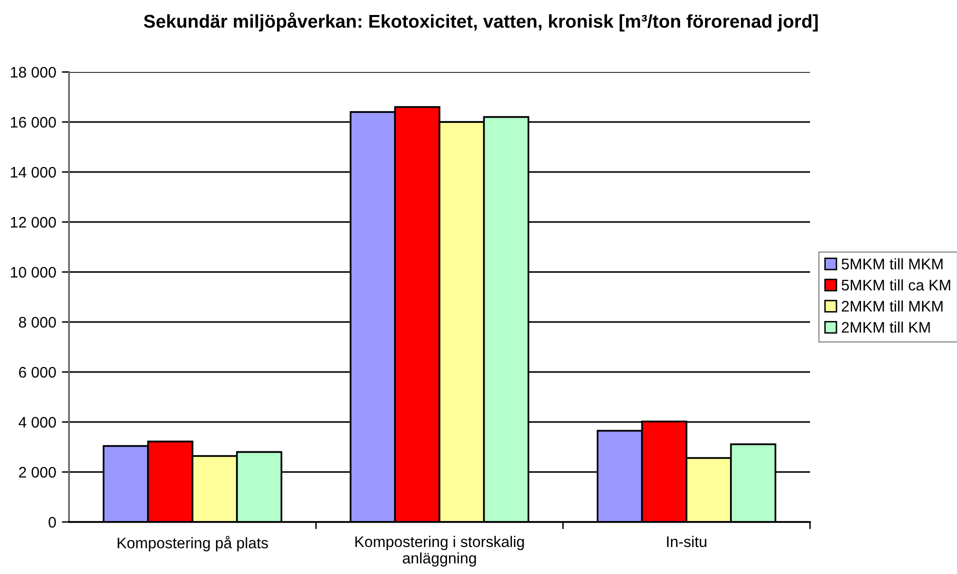 The width and height of the screenshot is (957, 574). I want to click on chart-title: Sekundär miljöpåverkan: Ekotoxicitet, vatten, kronisk [m³/ton förorenad jord], so click(481, 22).